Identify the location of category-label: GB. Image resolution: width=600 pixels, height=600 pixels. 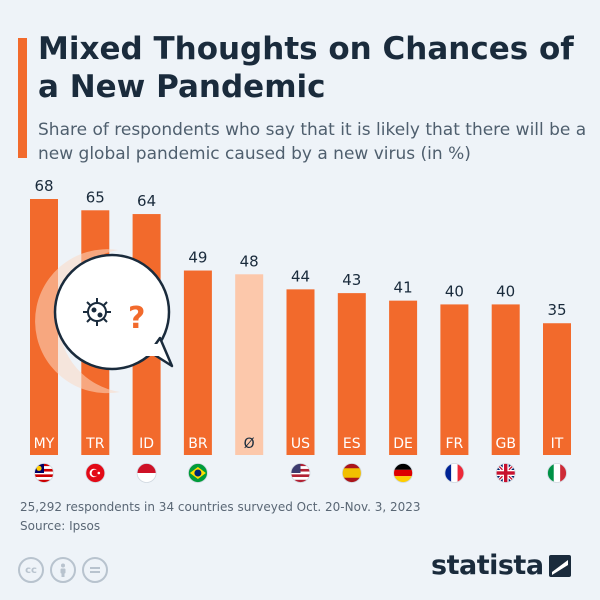
(505, 444).